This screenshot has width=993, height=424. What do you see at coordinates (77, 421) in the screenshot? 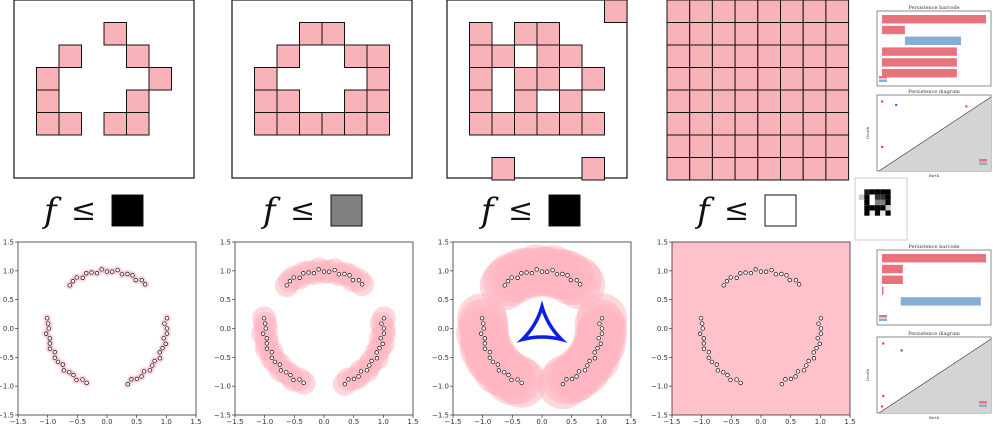
I see `x-tick-label: −0.5` at bounding box center [77, 421].